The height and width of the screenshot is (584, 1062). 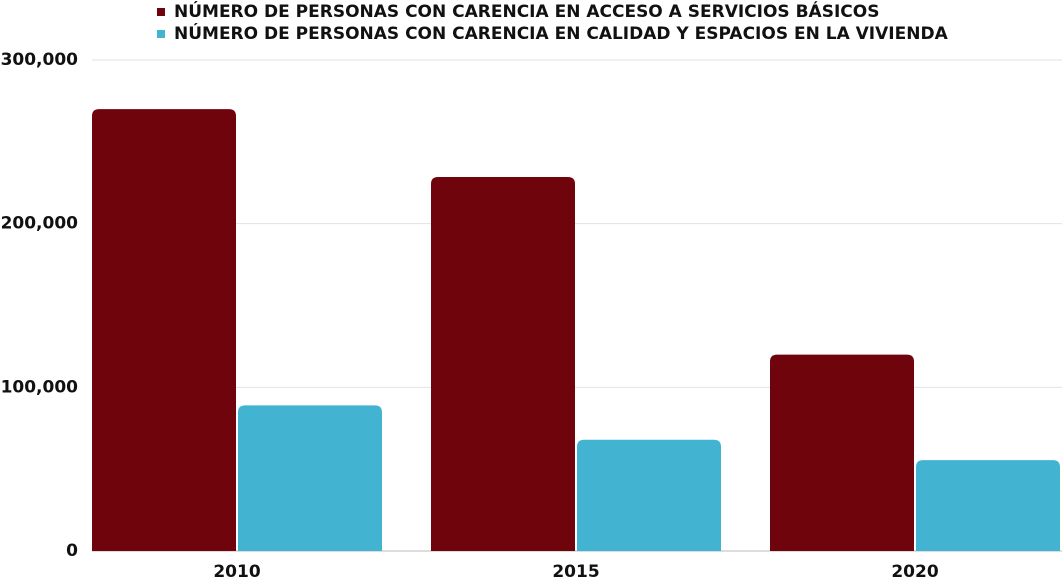 What do you see at coordinates (236, 572) in the screenshot?
I see `x-tick-label: 2010` at bounding box center [236, 572].